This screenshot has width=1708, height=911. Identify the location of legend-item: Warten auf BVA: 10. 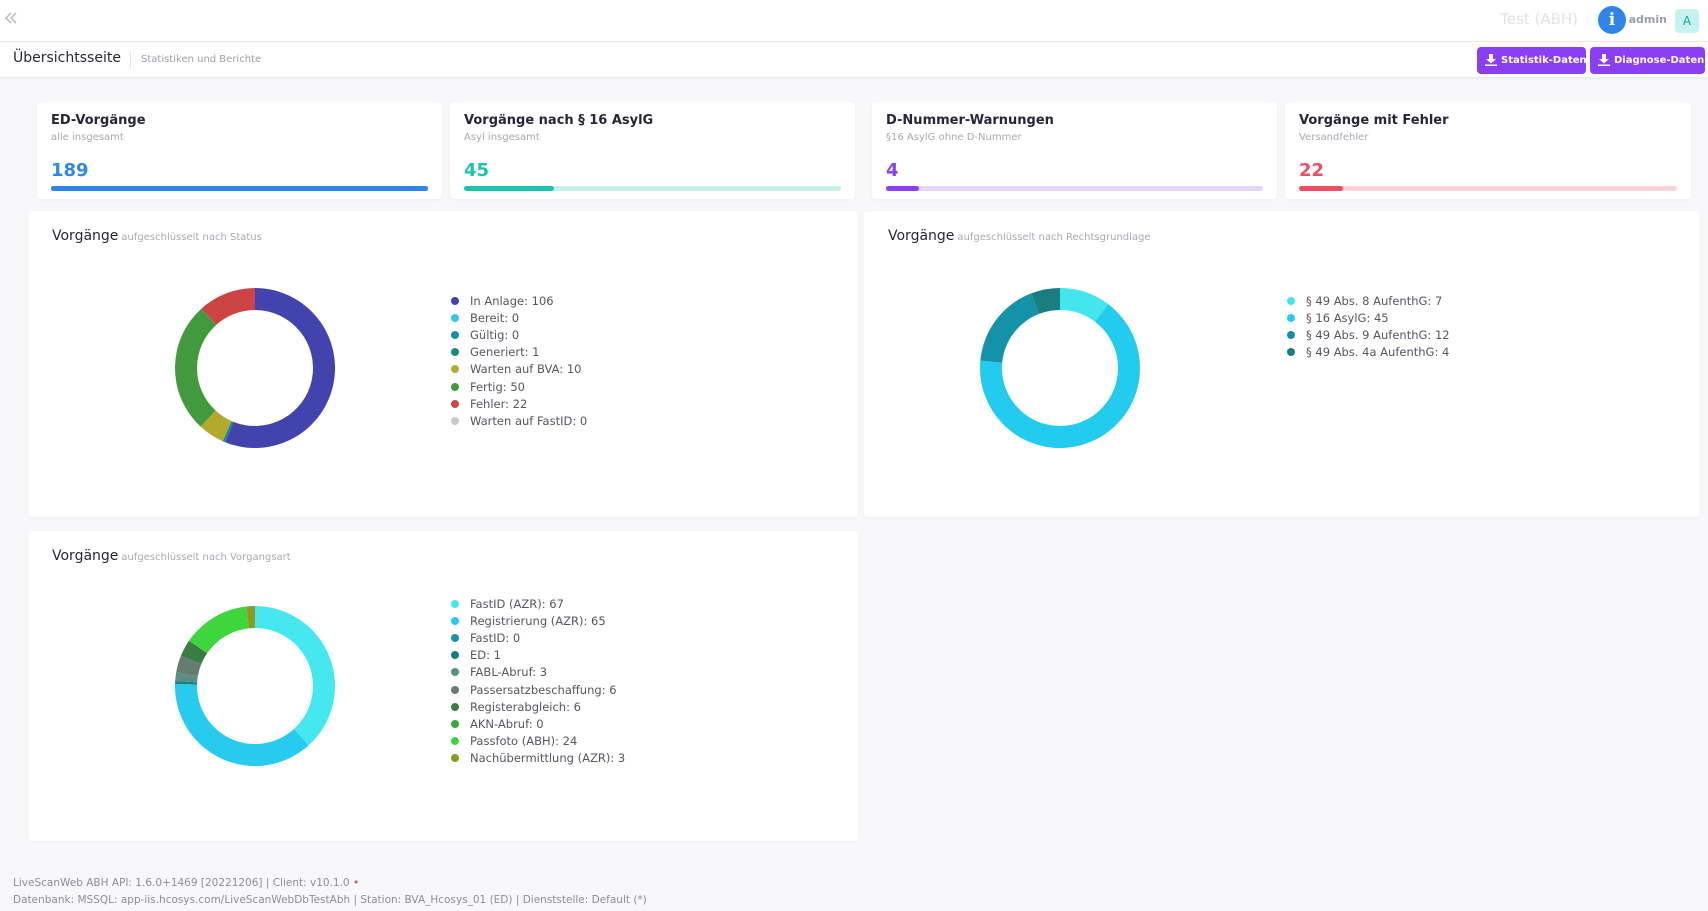
(519, 369).